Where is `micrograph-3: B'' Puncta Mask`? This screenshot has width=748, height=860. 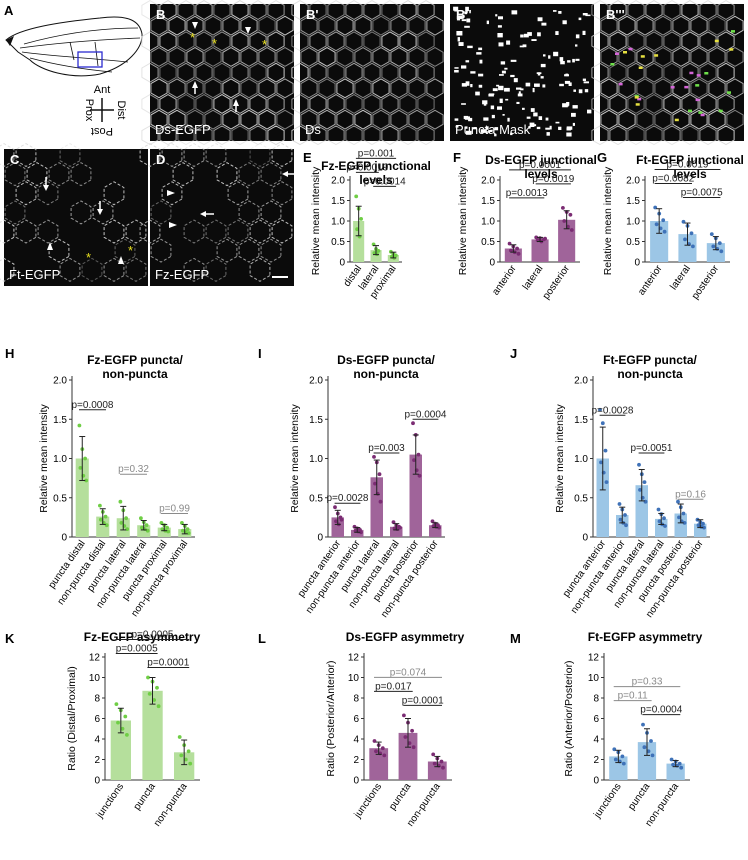 micrograph-3: B'' Puncta Mask is located at coordinates (522, 72).